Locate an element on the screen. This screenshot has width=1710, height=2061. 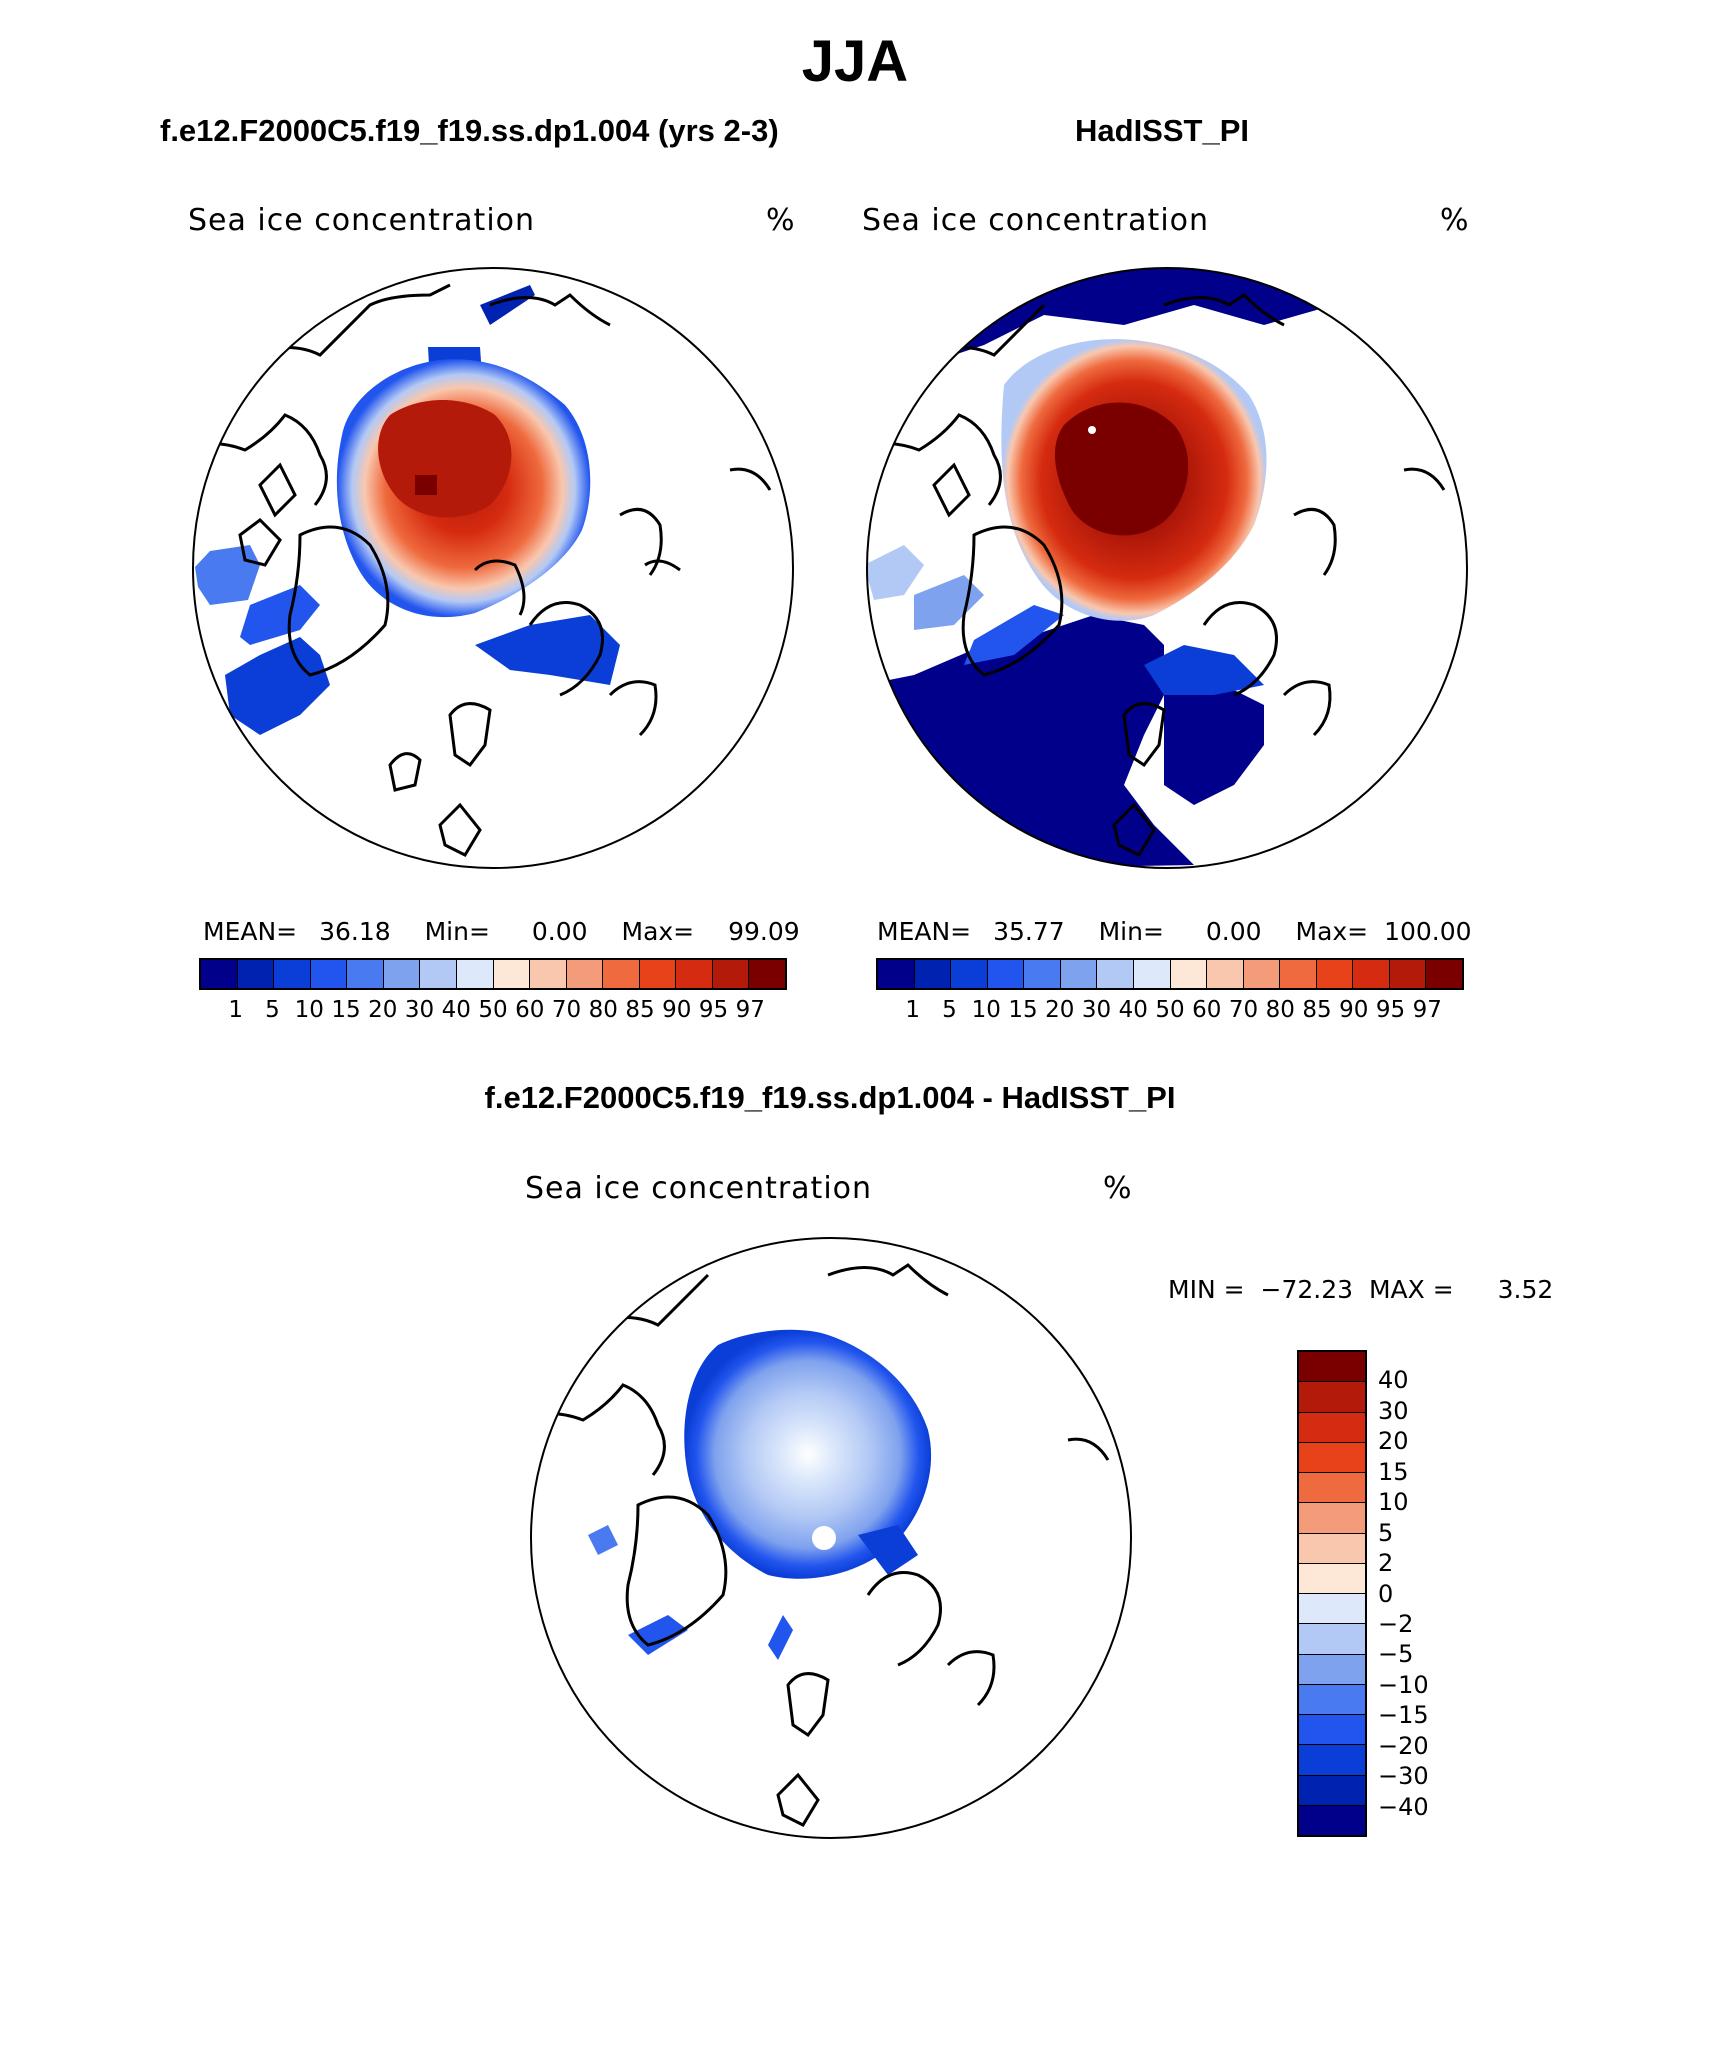
colorbar-tick-label: 5 is located at coordinates (949, 1010).